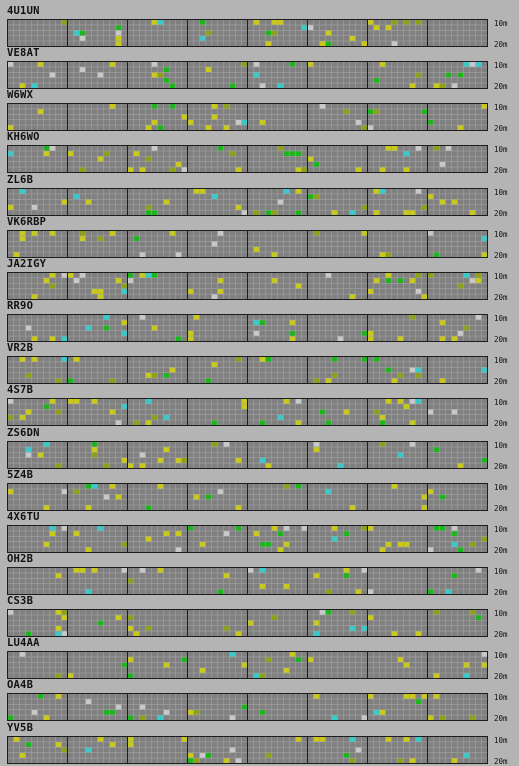 This screenshot has height=766, width=519. What do you see at coordinates (20, 348) in the screenshot?
I see `station-callsign: VR2B` at bounding box center [20, 348].